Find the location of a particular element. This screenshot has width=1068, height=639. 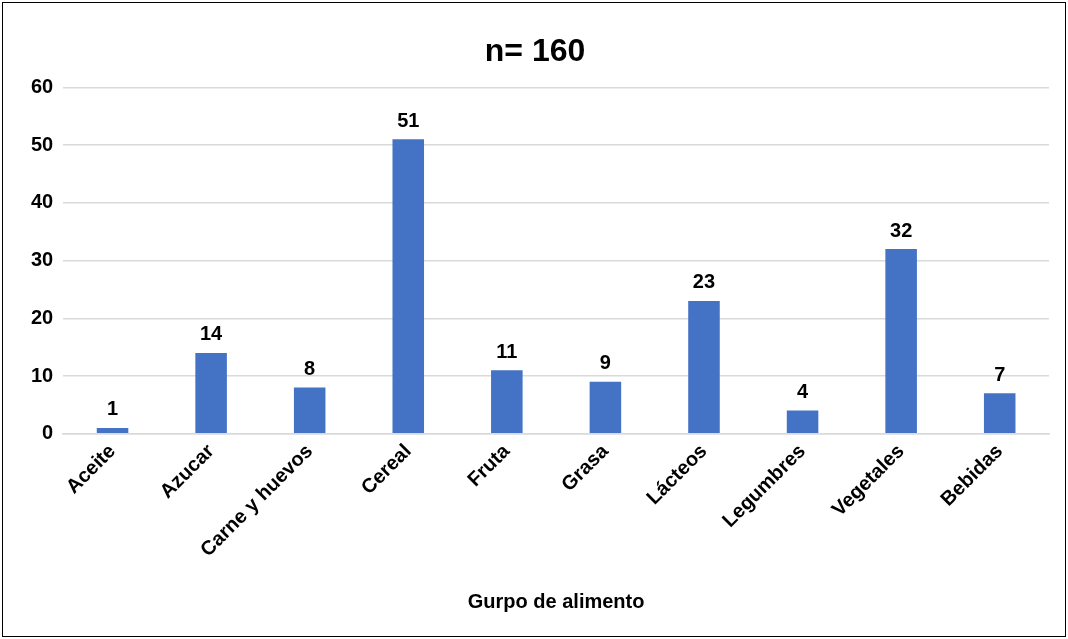

y-tick-label: 60 is located at coordinates (42, 85).